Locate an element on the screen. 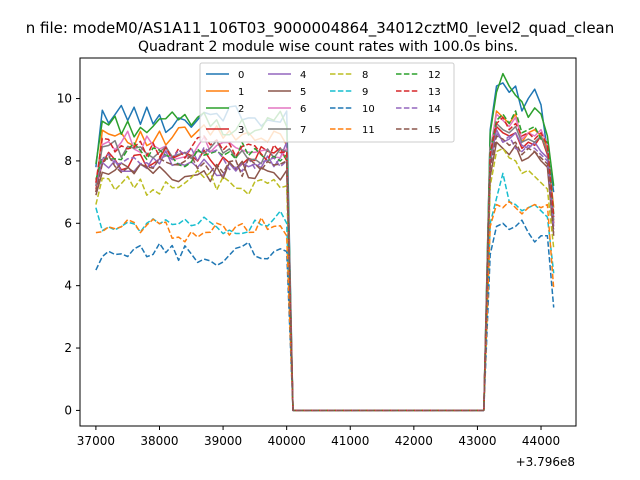 Image resolution: width=640 pixels, height=480 pixels. legend-label-8: 8 is located at coordinates (365, 75).